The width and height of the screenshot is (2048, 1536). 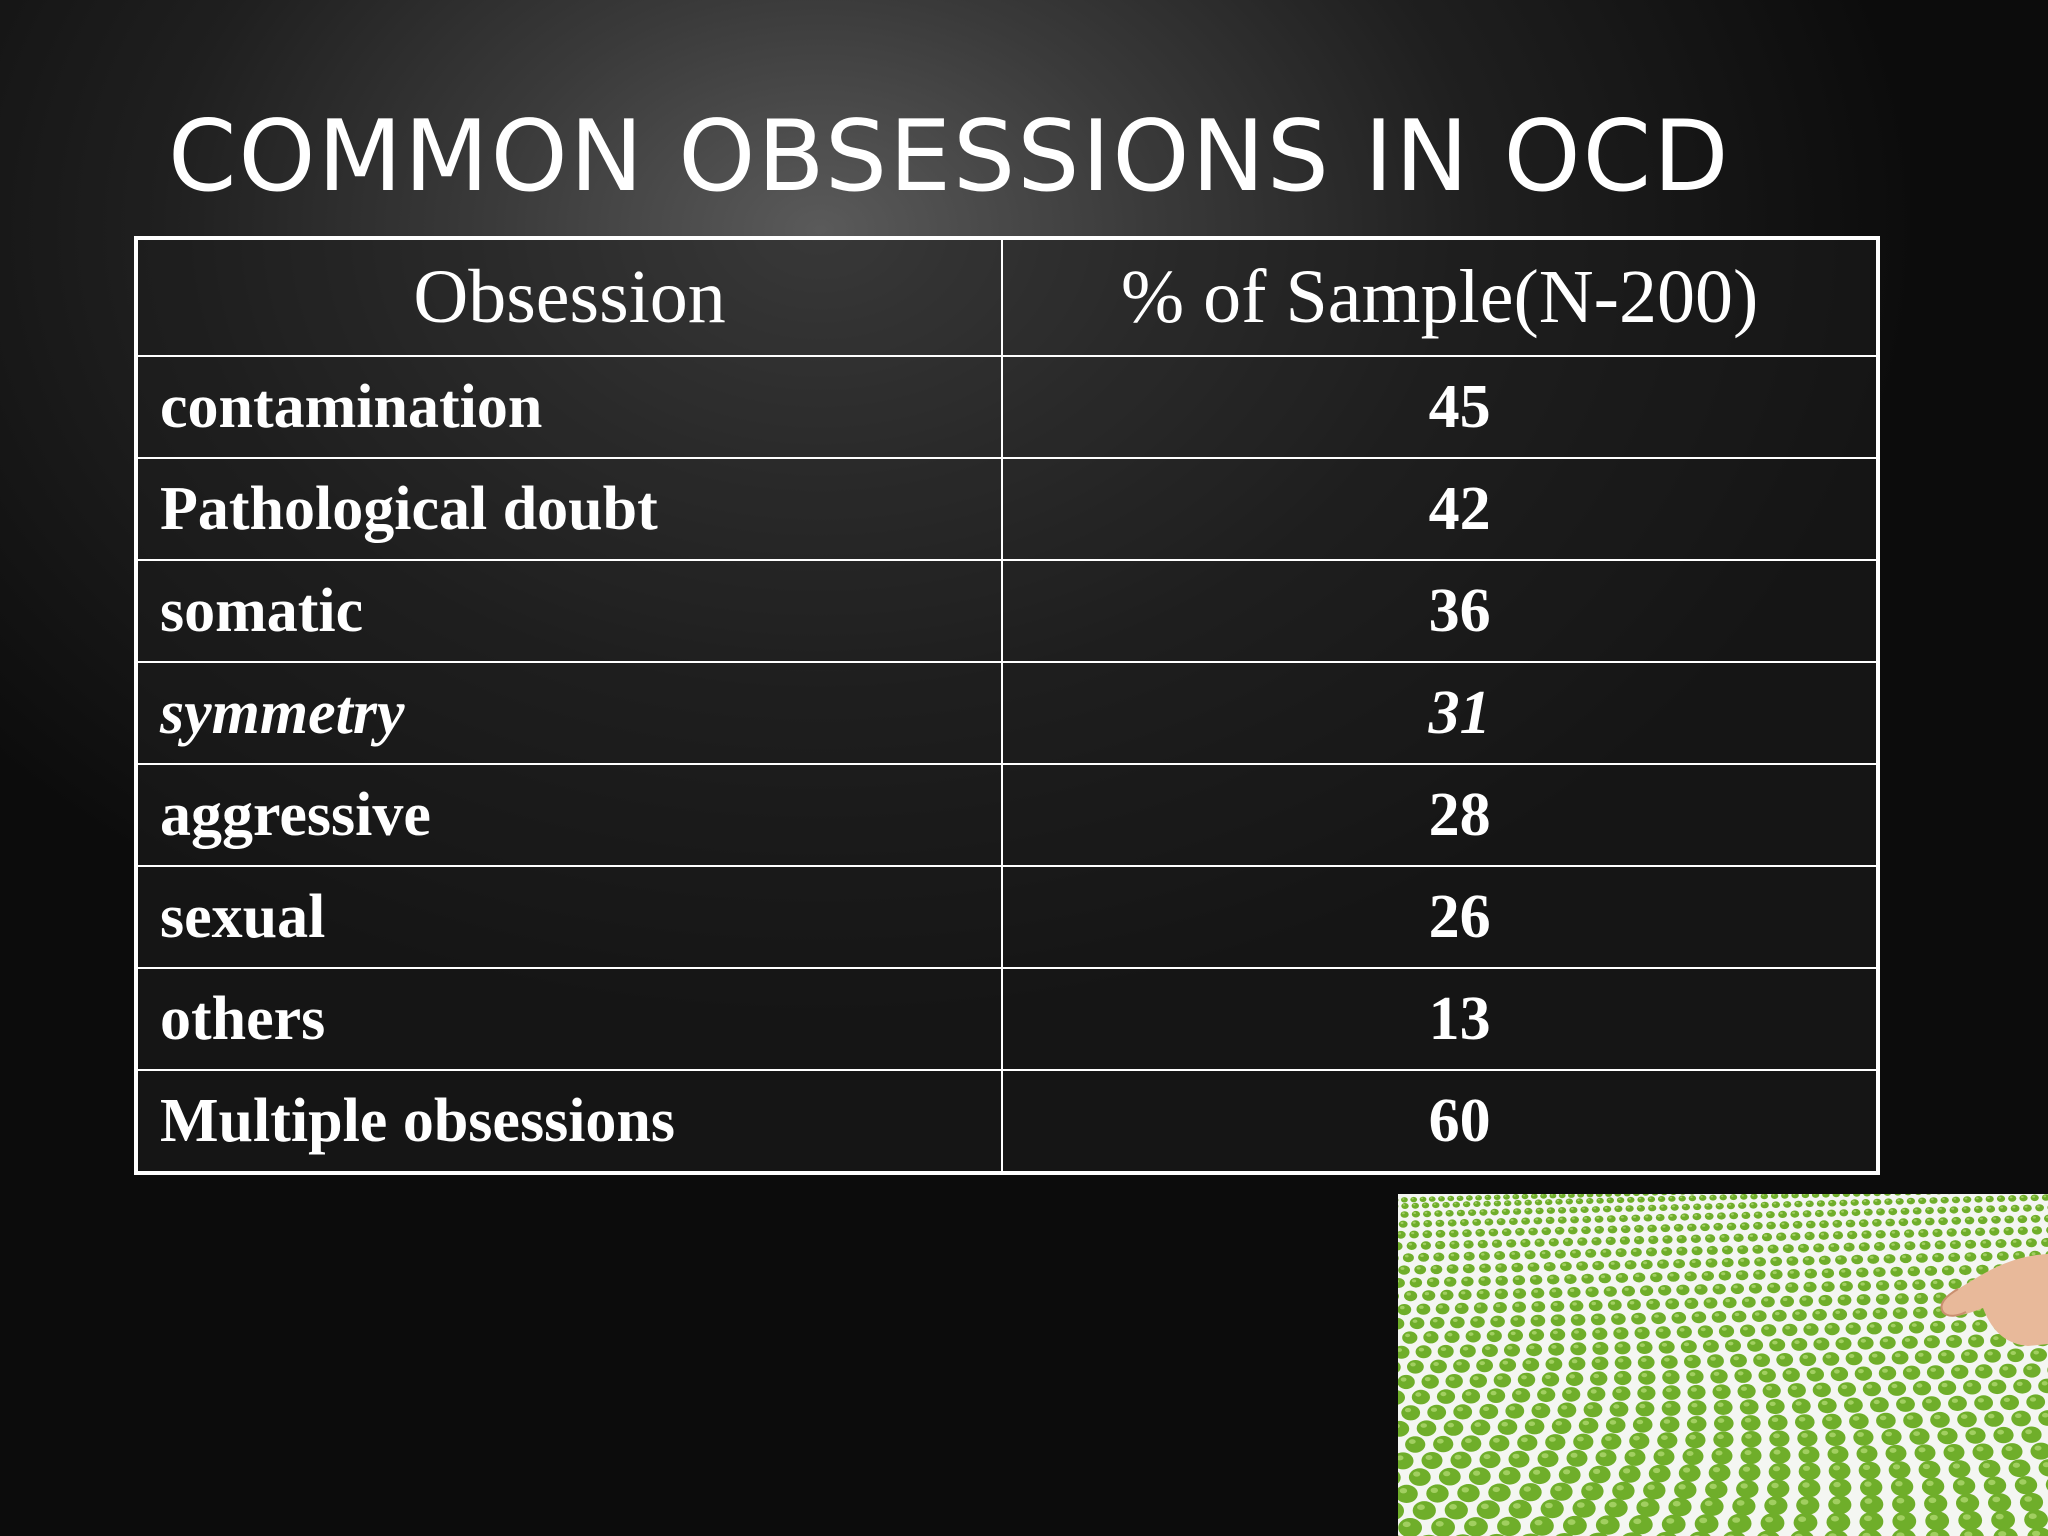 I want to click on table-row: symmetry 31, so click(x=1006, y=713).